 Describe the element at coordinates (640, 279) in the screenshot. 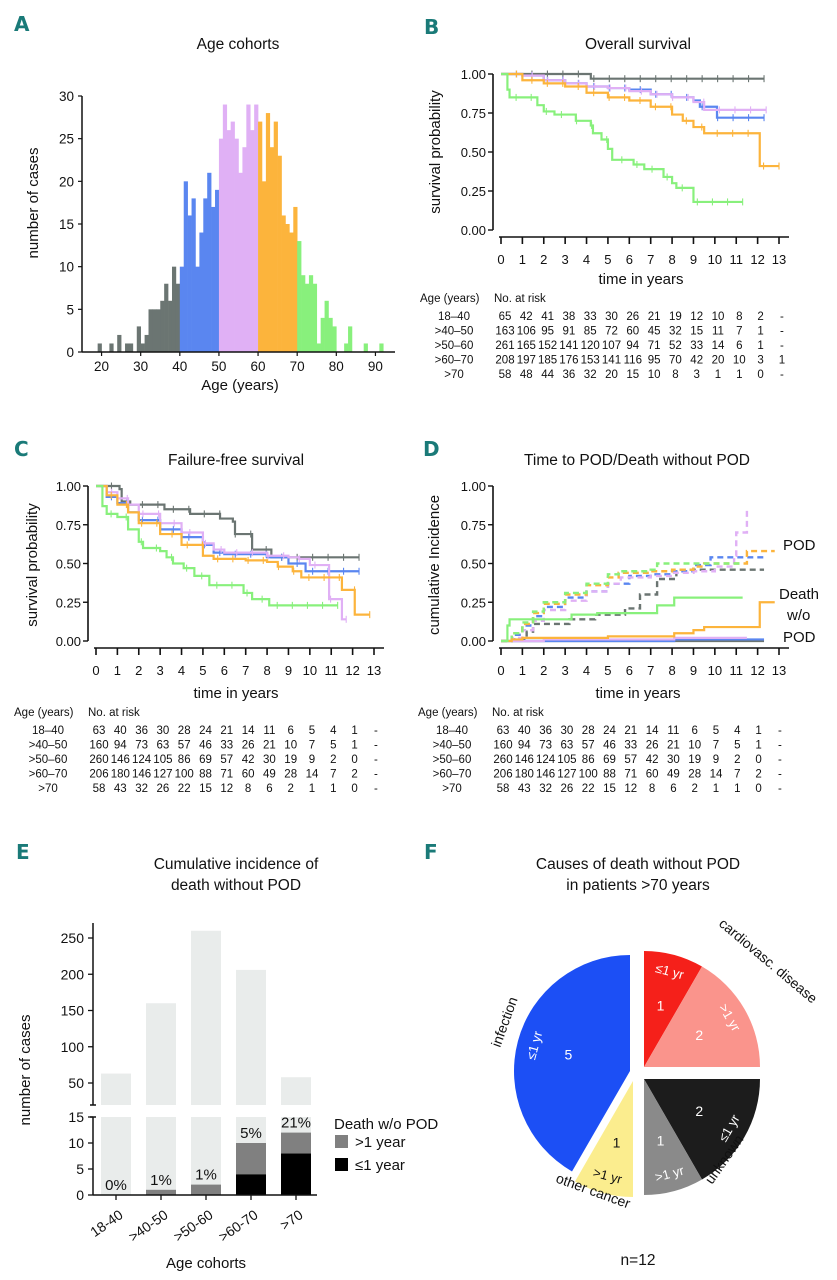

I see `x-axis-label: time in years` at that location.